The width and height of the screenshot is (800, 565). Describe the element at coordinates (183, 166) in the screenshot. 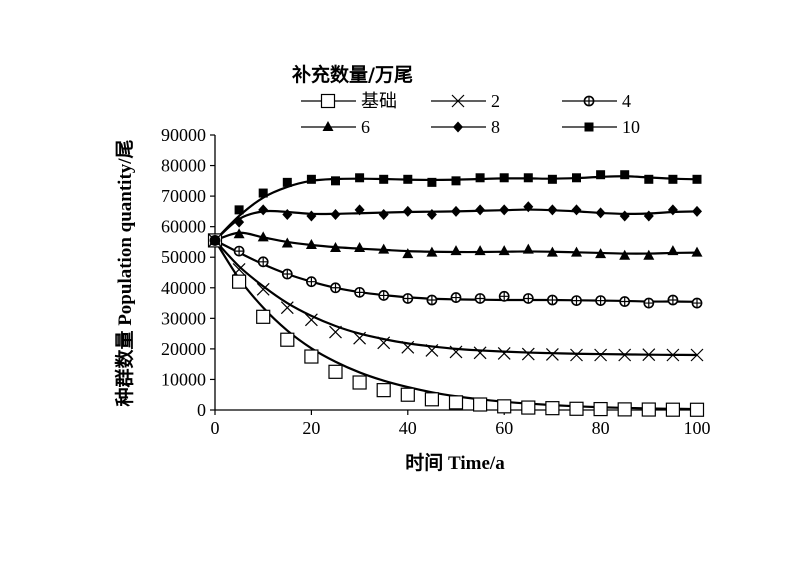

I see `y-tick-label: 80000` at that location.